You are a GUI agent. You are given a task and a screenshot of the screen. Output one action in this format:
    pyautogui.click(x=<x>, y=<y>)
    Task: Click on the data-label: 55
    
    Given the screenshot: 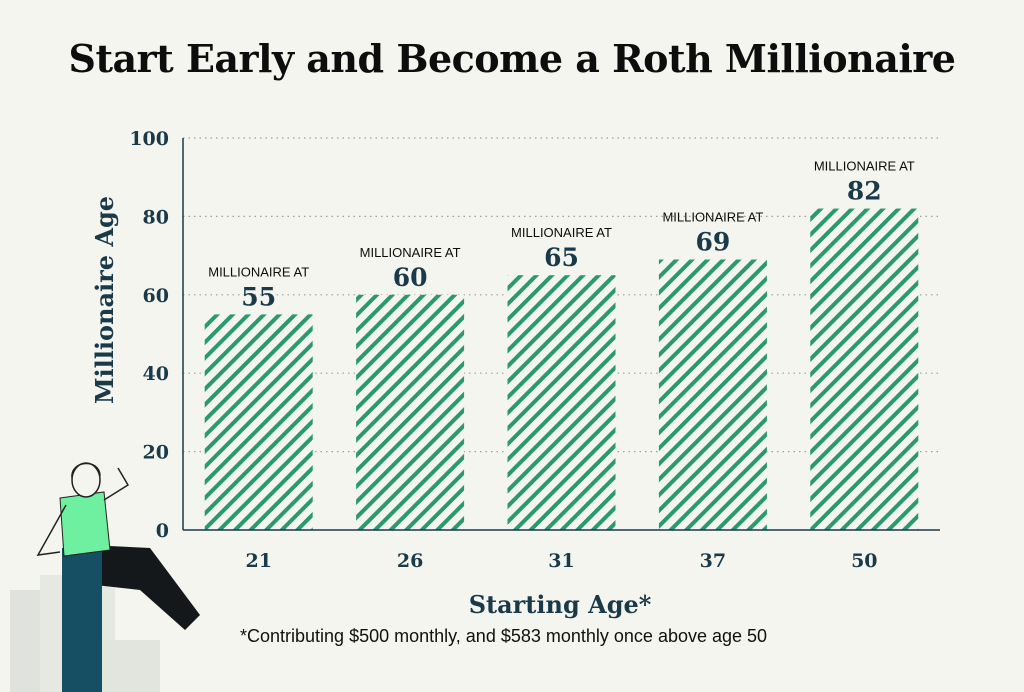 What is the action you would take?
    pyautogui.click(x=258, y=296)
    